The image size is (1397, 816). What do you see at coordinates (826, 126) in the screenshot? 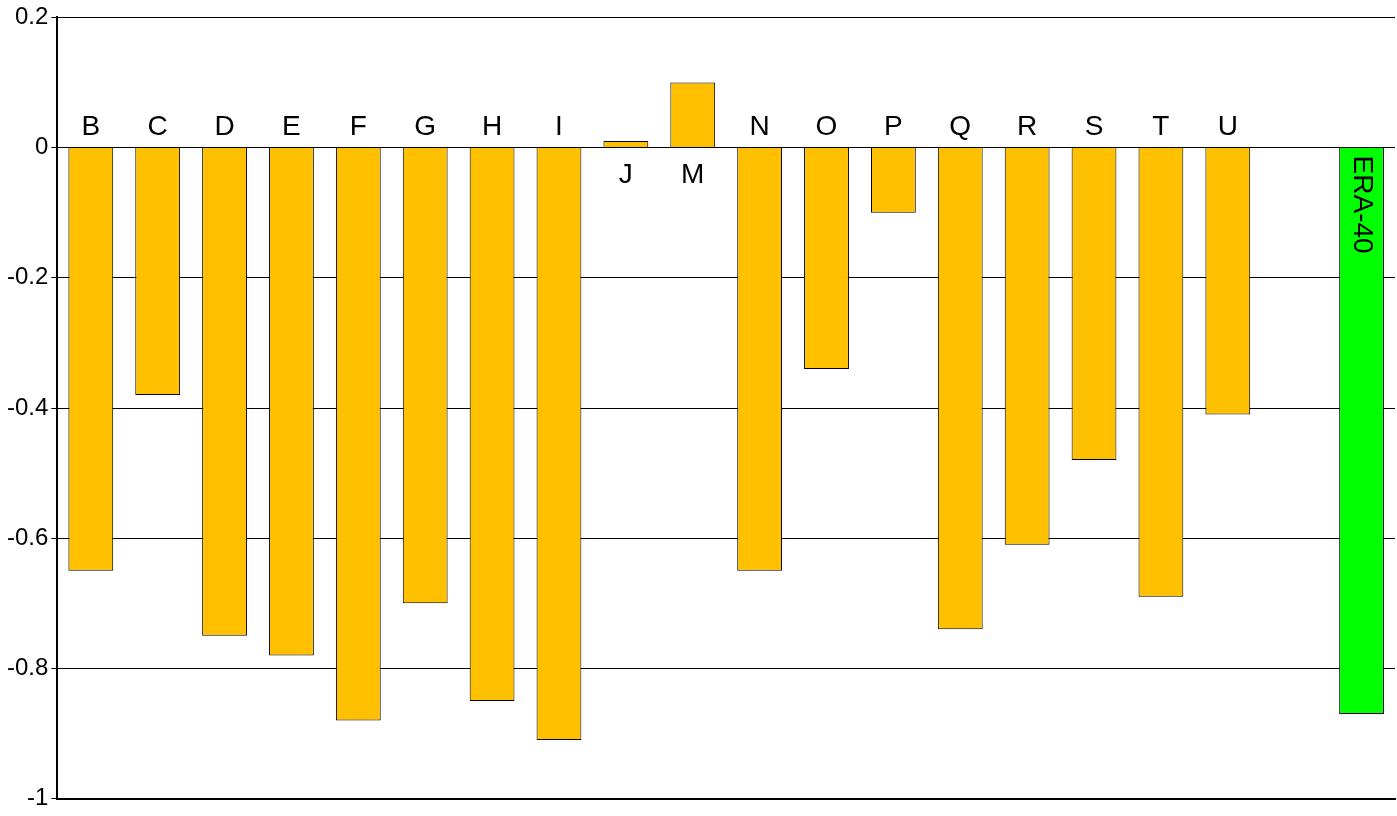
I see `x-tick-label: O` at bounding box center [826, 126].